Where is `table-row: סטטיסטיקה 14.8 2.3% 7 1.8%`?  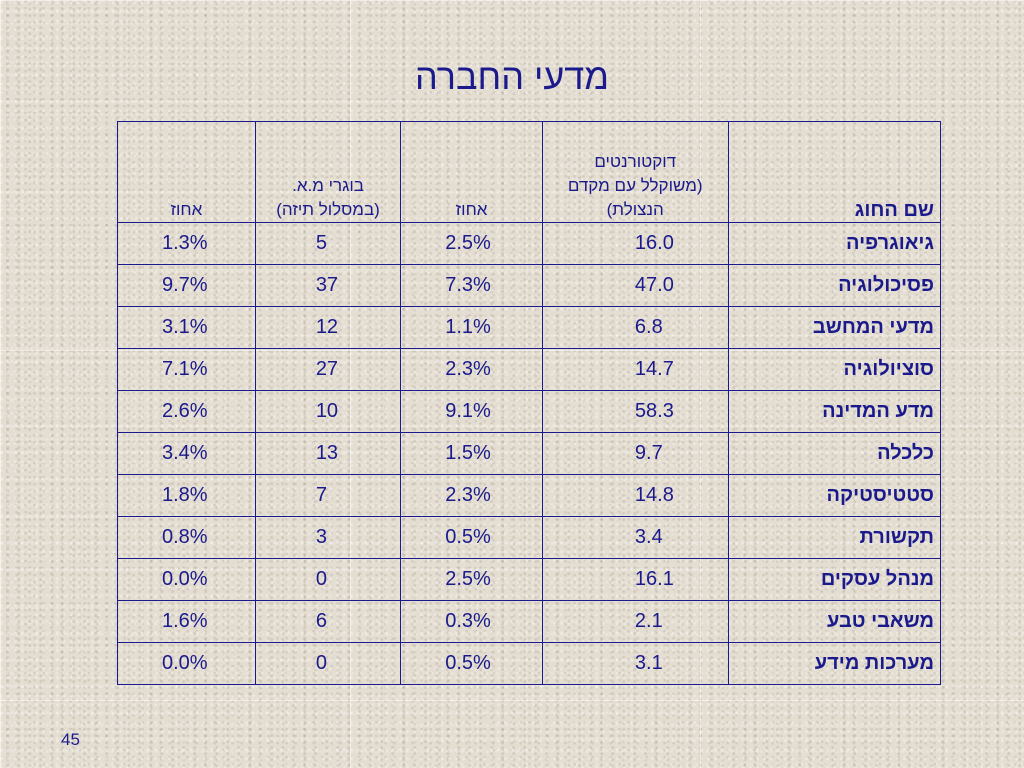 table-row: סטטיסטיקה 14.8 2.3% 7 1.8% is located at coordinates (529, 495).